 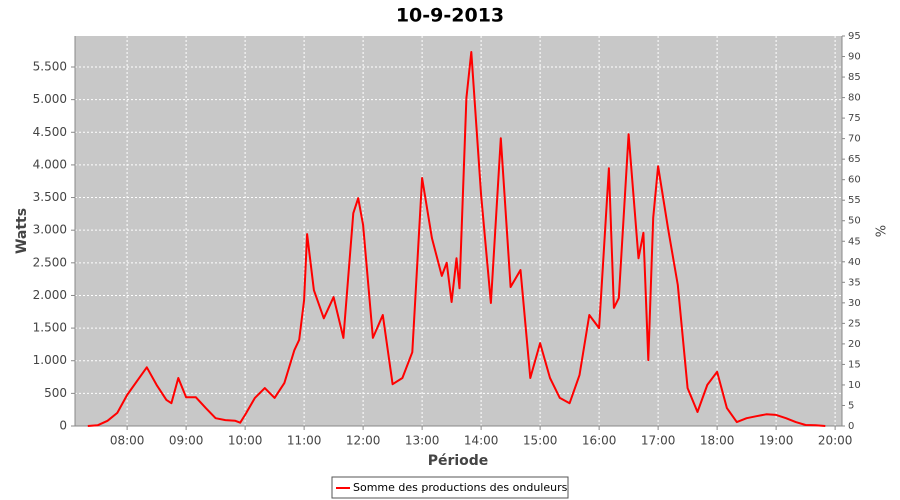 What do you see at coordinates (851, 426) in the screenshot?
I see `y2-tick-label: 0` at bounding box center [851, 426].